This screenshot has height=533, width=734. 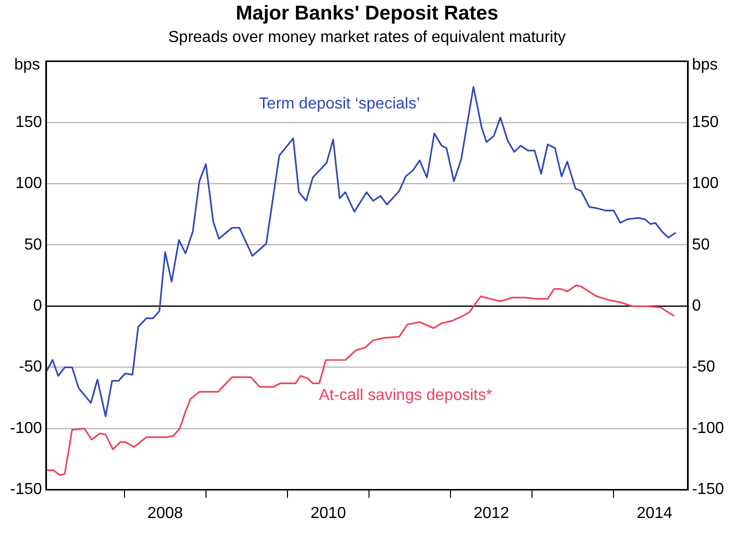 What do you see at coordinates (405, 395) in the screenshot?
I see `series-label: At-call savings deposits*` at bounding box center [405, 395].